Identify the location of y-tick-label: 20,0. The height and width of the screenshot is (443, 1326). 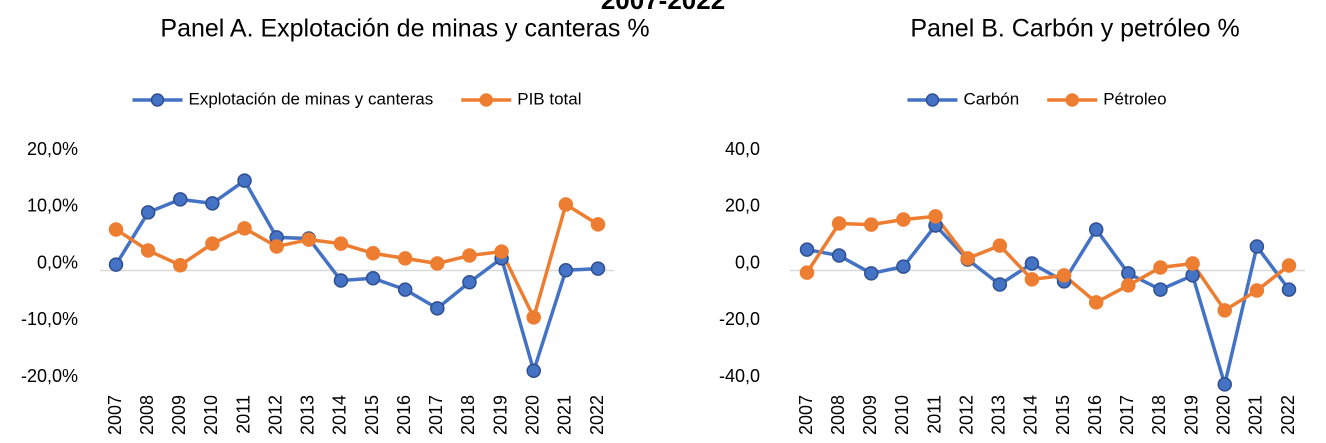
(742, 206).